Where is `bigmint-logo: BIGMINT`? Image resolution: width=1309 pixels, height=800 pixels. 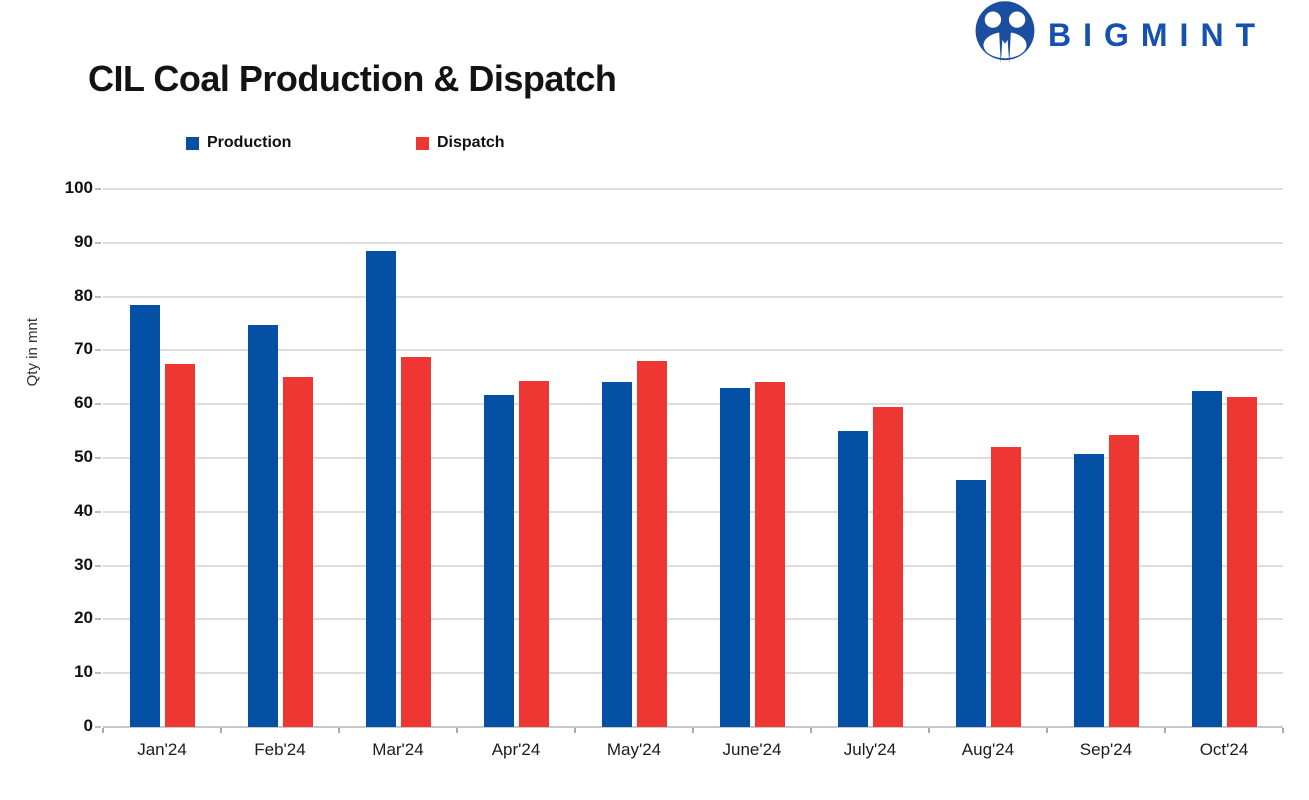 bigmint-logo: BIGMINT is located at coordinates (1119, 34).